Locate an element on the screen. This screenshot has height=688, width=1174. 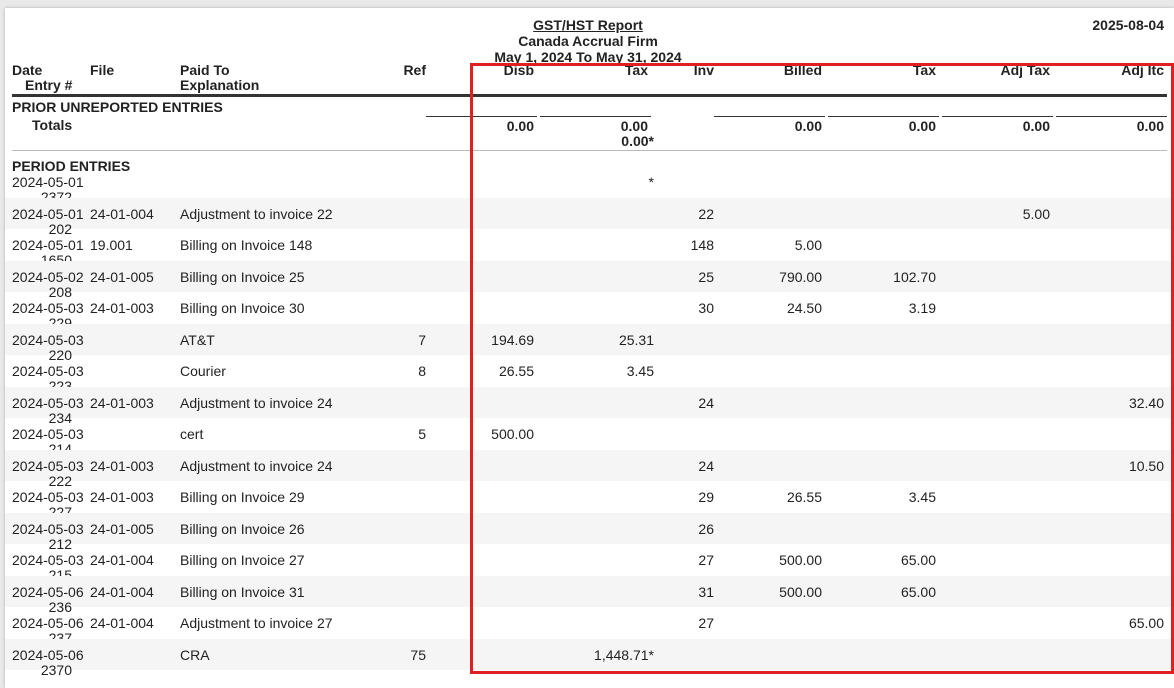
cell-billed: 24.50 is located at coordinates (804, 308).